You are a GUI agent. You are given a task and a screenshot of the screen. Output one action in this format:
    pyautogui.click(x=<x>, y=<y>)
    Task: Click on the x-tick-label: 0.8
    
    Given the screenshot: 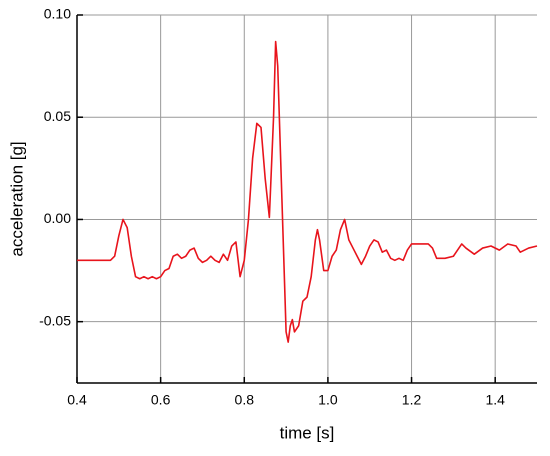 What is the action you would take?
    pyautogui.click(x=245, y=400)
    